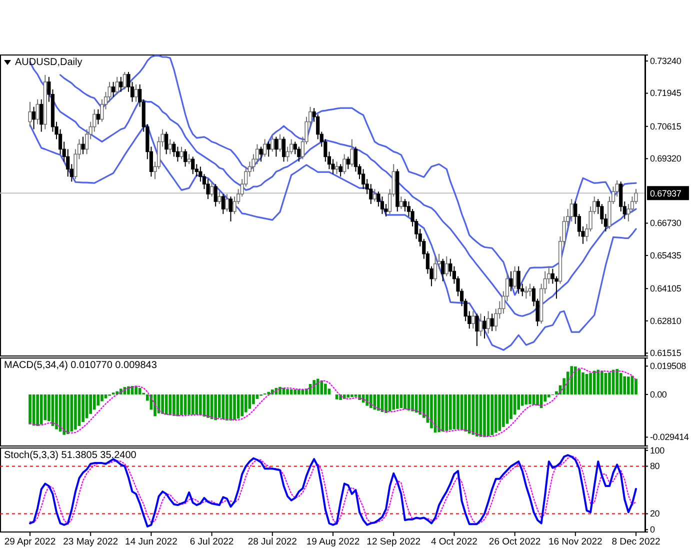  I want to click on y-tick-label: 0.62810, so click(666, 321).